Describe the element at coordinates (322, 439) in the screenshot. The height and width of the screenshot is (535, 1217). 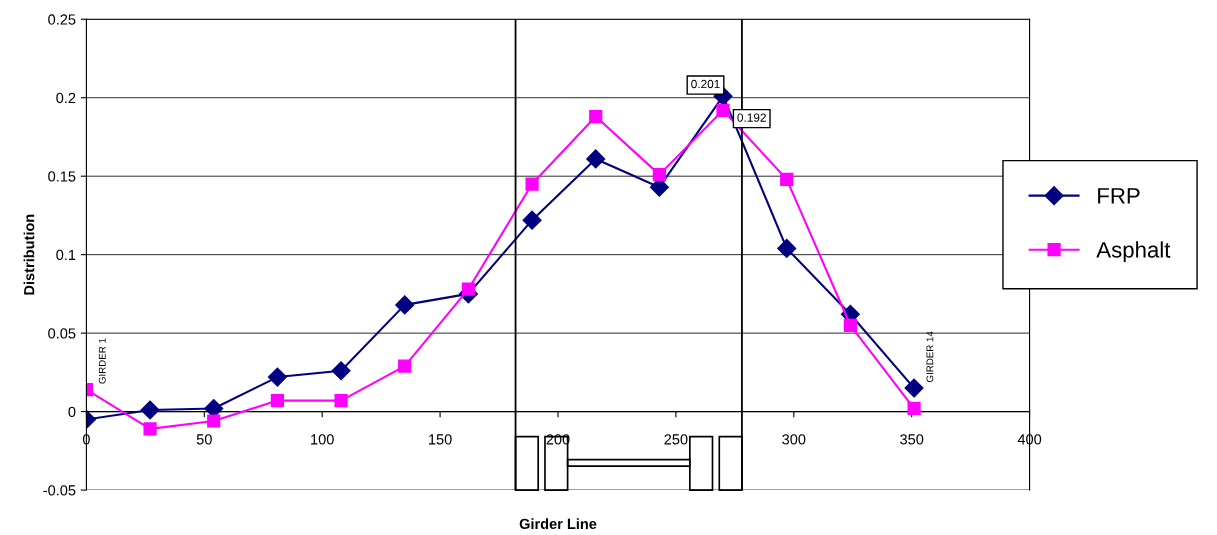
I see `x-tick-label: 100` at that location.